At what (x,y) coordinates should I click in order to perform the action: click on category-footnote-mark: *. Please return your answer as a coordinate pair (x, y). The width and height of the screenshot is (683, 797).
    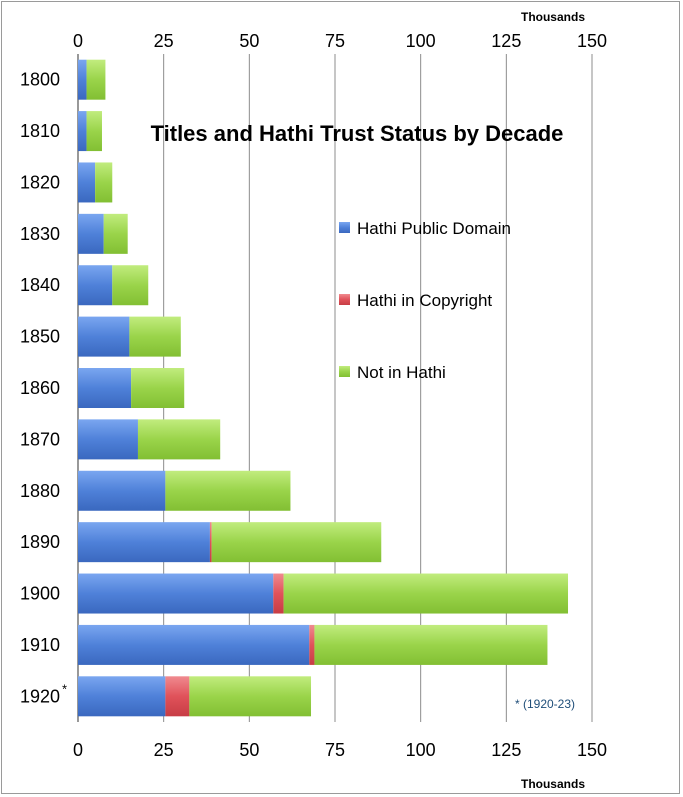
    Looking at the image, I should click on (64, 688).